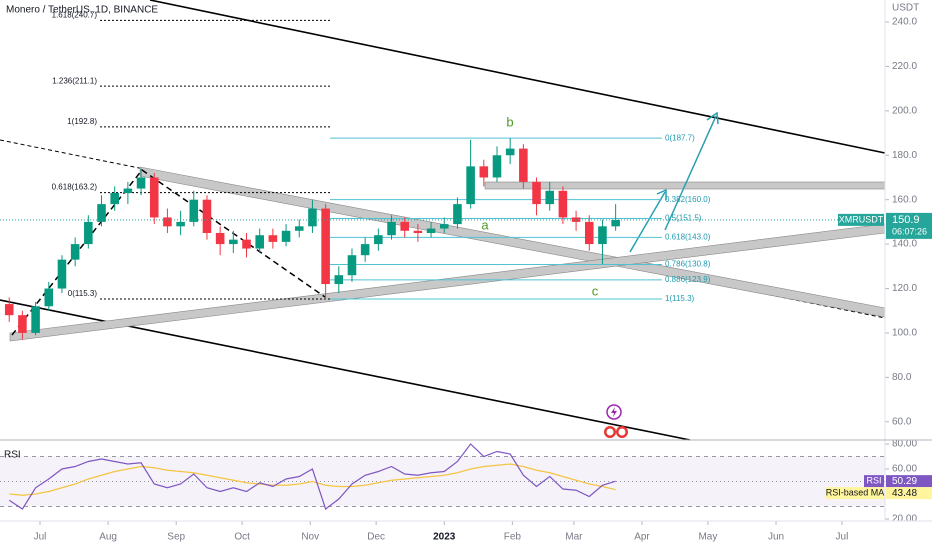 This screenshot has width=932, height=550. I want to click on symbol-label: XMRUSDT, so click(861, 219).